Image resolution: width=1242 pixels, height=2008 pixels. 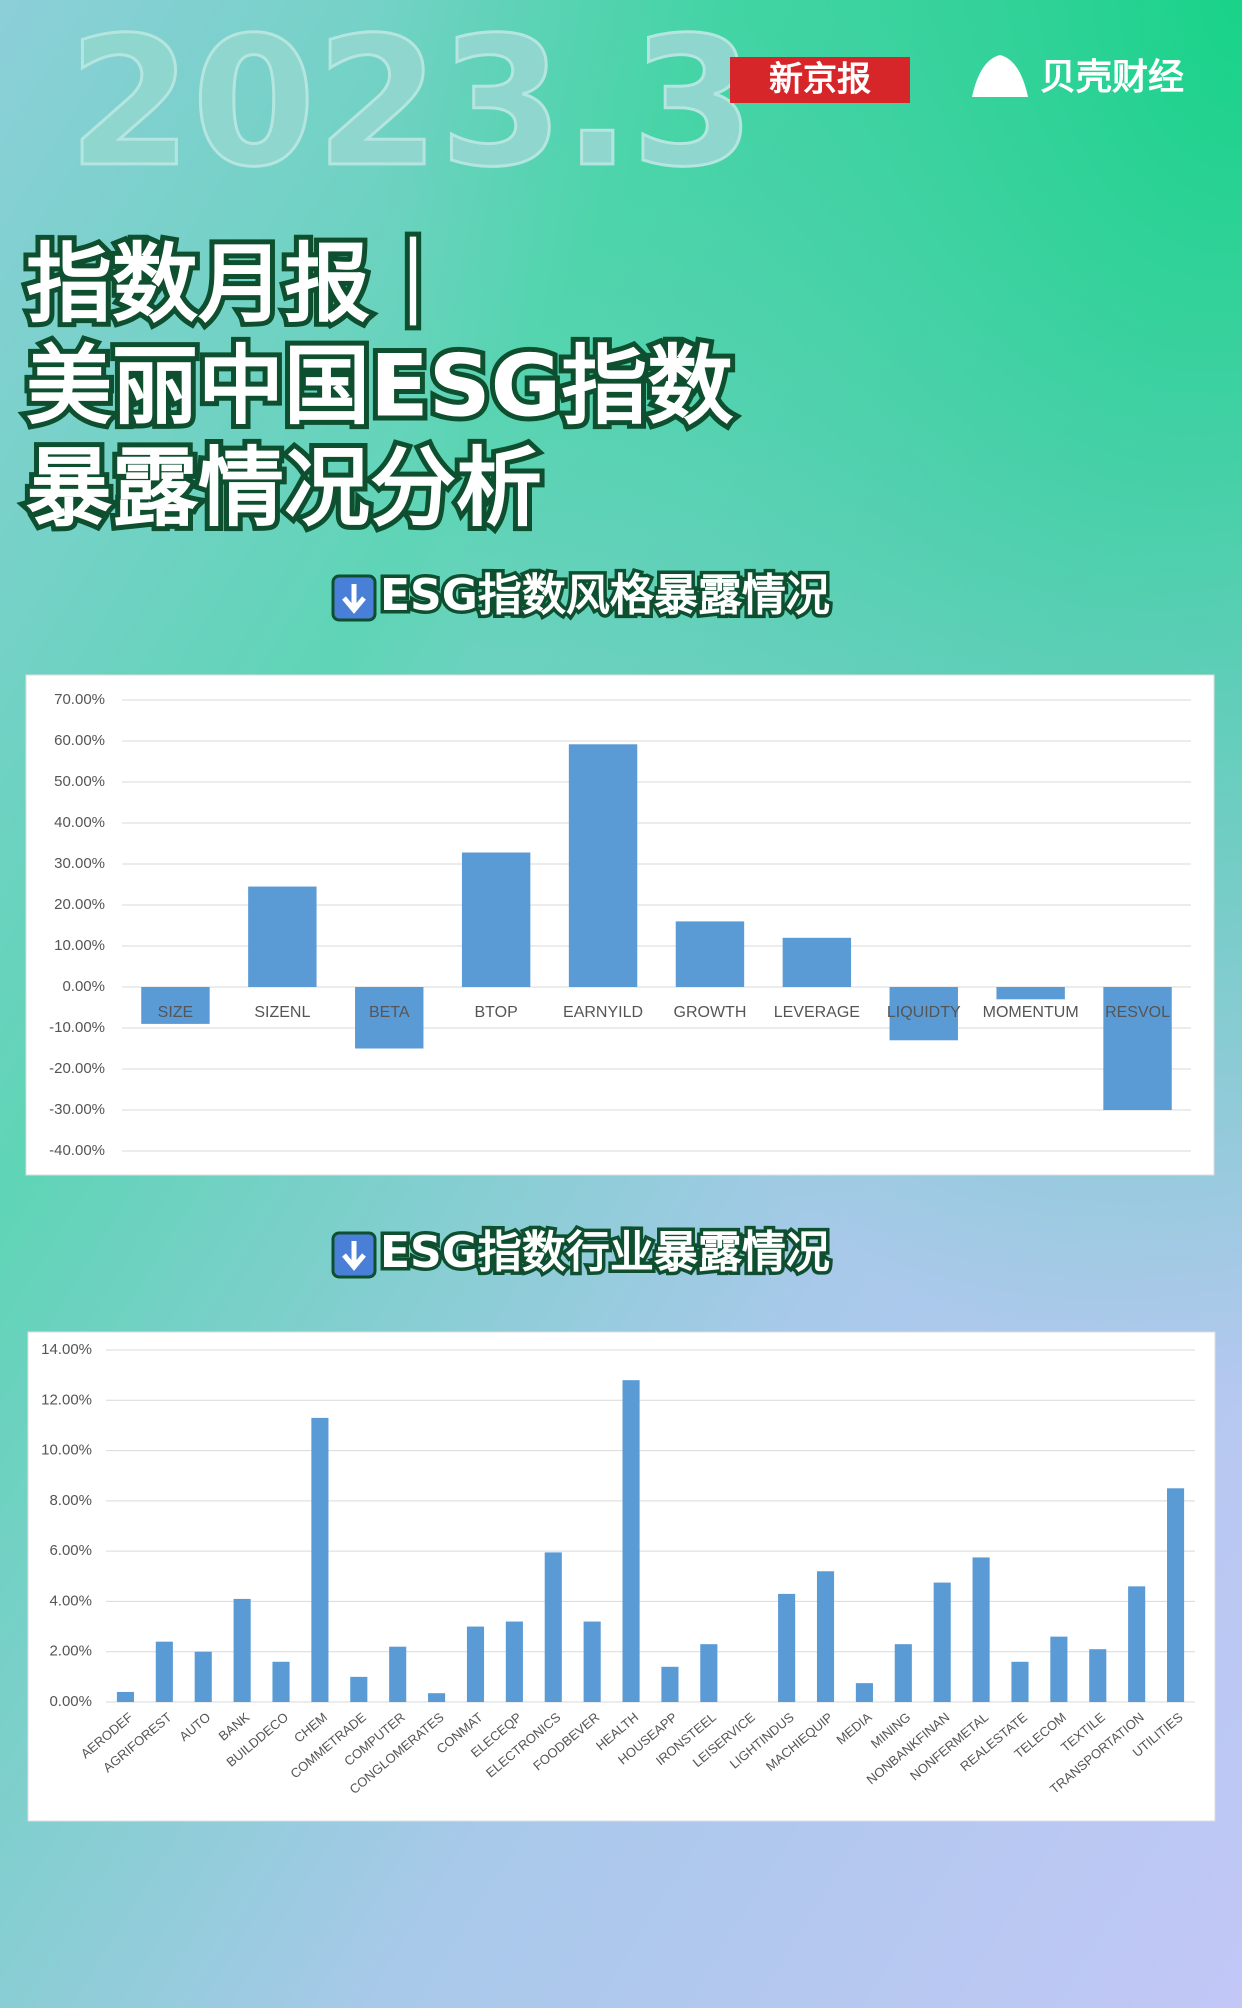 I want to click on section-title: ESG指数风格暴露情况, so click(x=605, y=595).